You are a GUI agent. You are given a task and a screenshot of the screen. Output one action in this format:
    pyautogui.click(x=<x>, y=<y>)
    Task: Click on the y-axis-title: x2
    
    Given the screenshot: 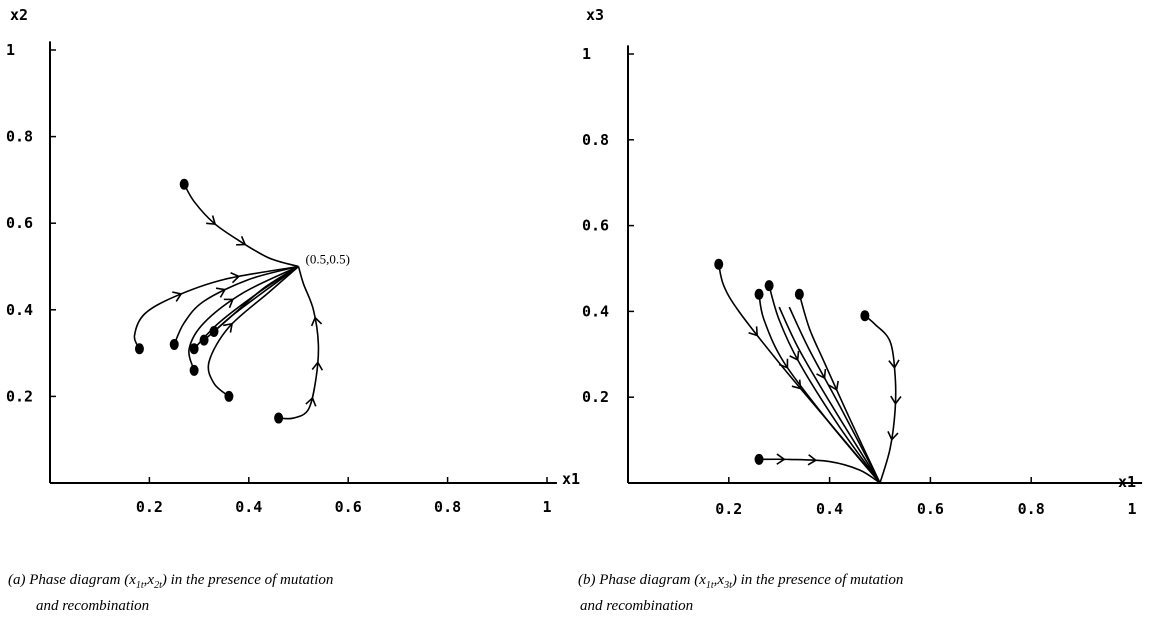 What is the action you would take?
    pyautogui.click(x=19, y=15)
    